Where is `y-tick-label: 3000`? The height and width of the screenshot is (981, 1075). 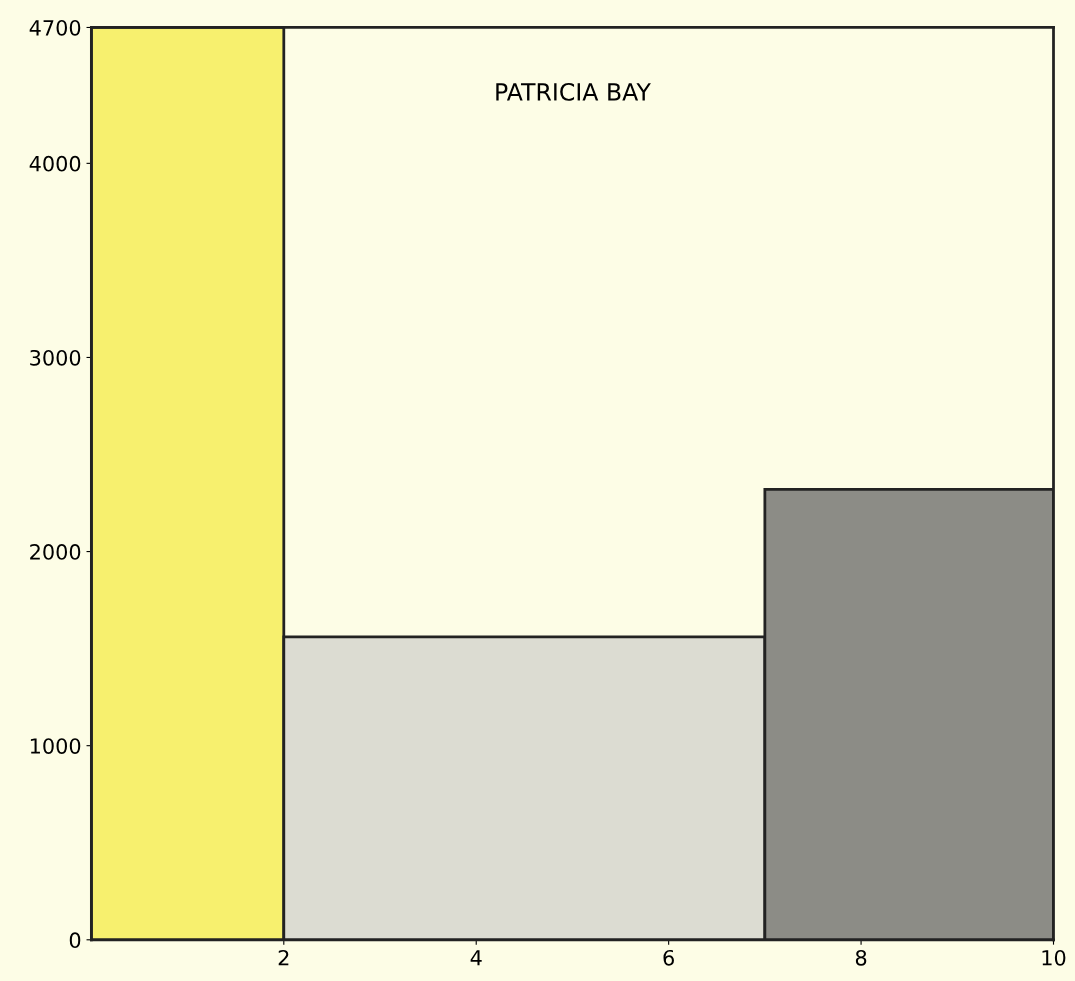 y-tick-label: 3000 is located at coordinates (55, 357).